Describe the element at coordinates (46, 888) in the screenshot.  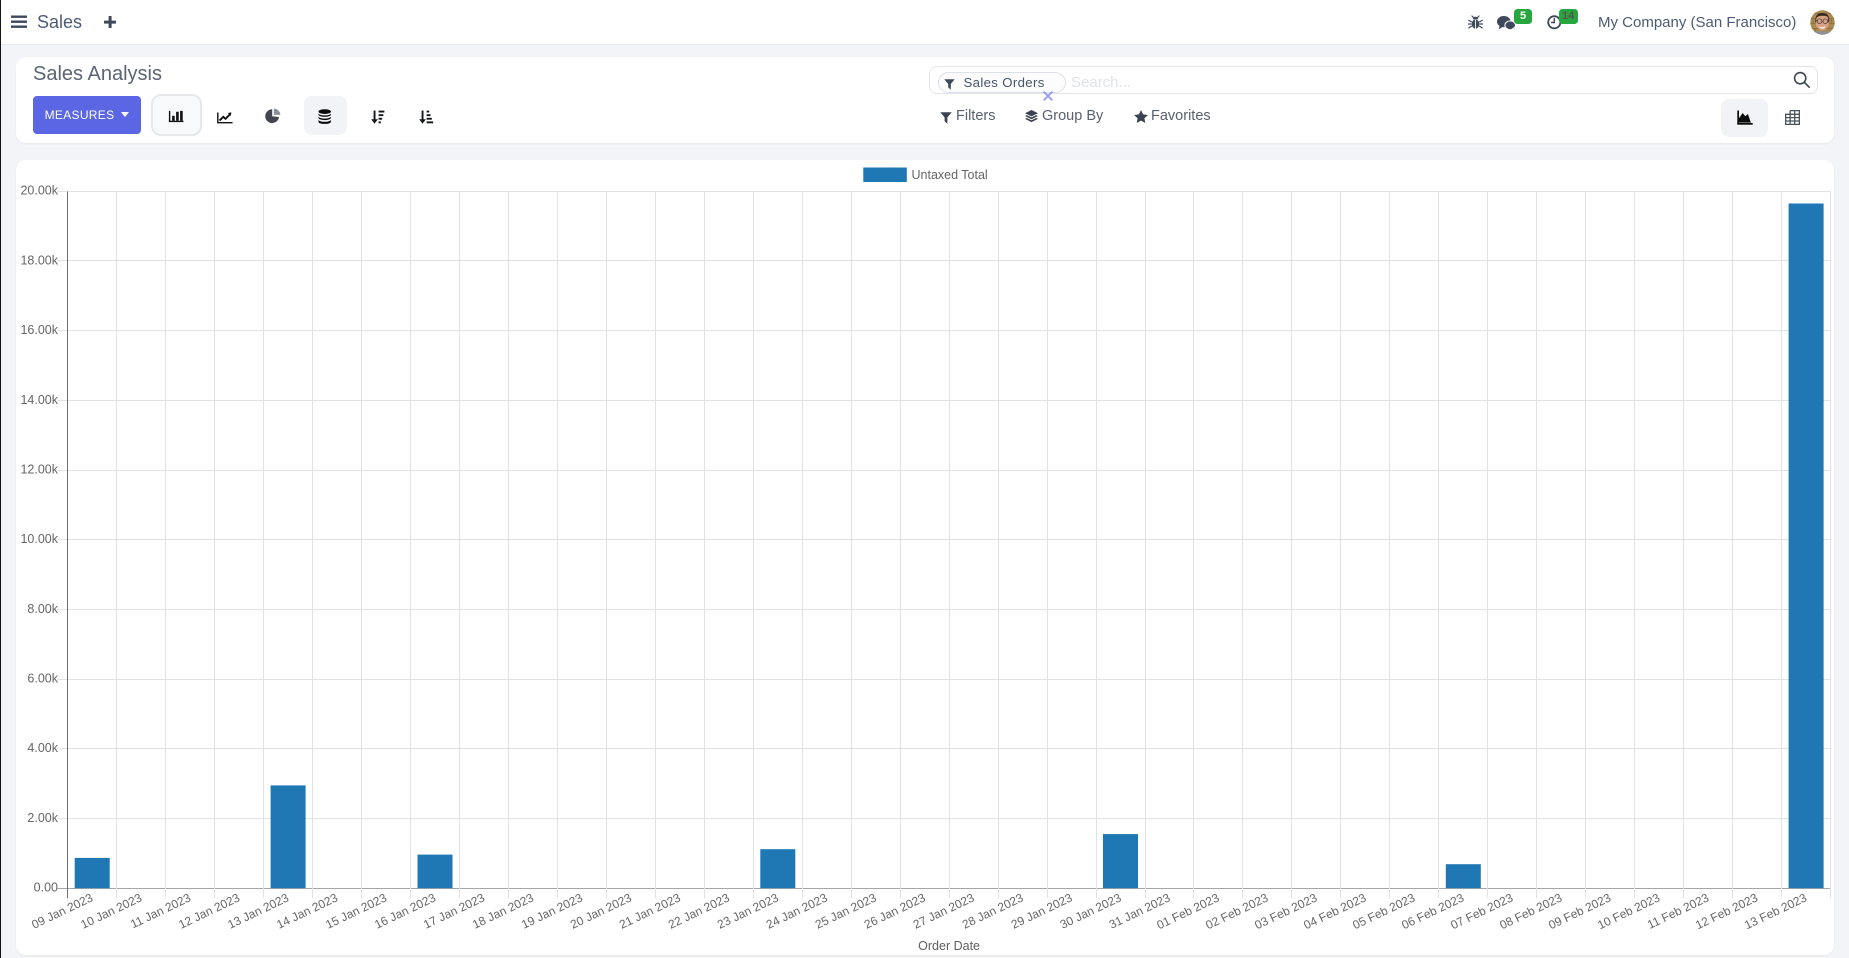
I see `svg-text: 0.00` at that location.